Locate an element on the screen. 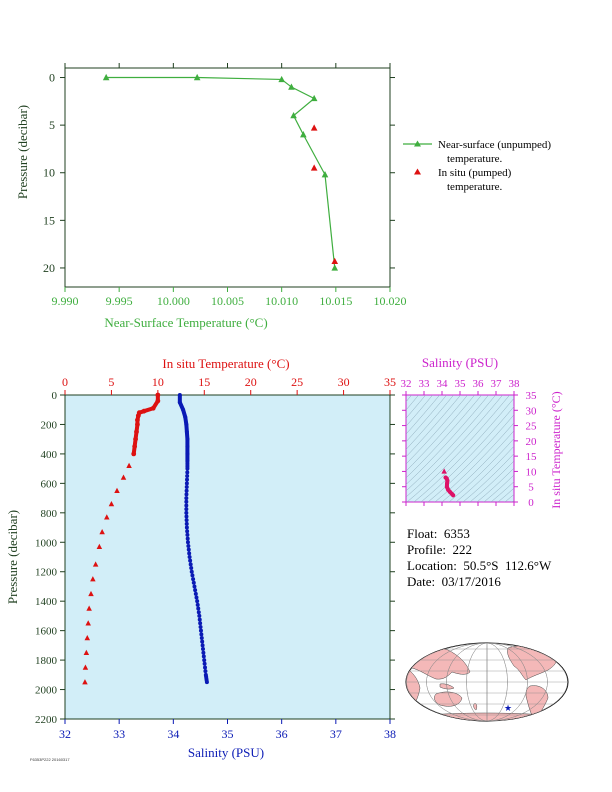 Image resolution: width=612 pixels, height=792 pixels. near-surface-y-tick-label: 5 is located at coordinates (52, 125).